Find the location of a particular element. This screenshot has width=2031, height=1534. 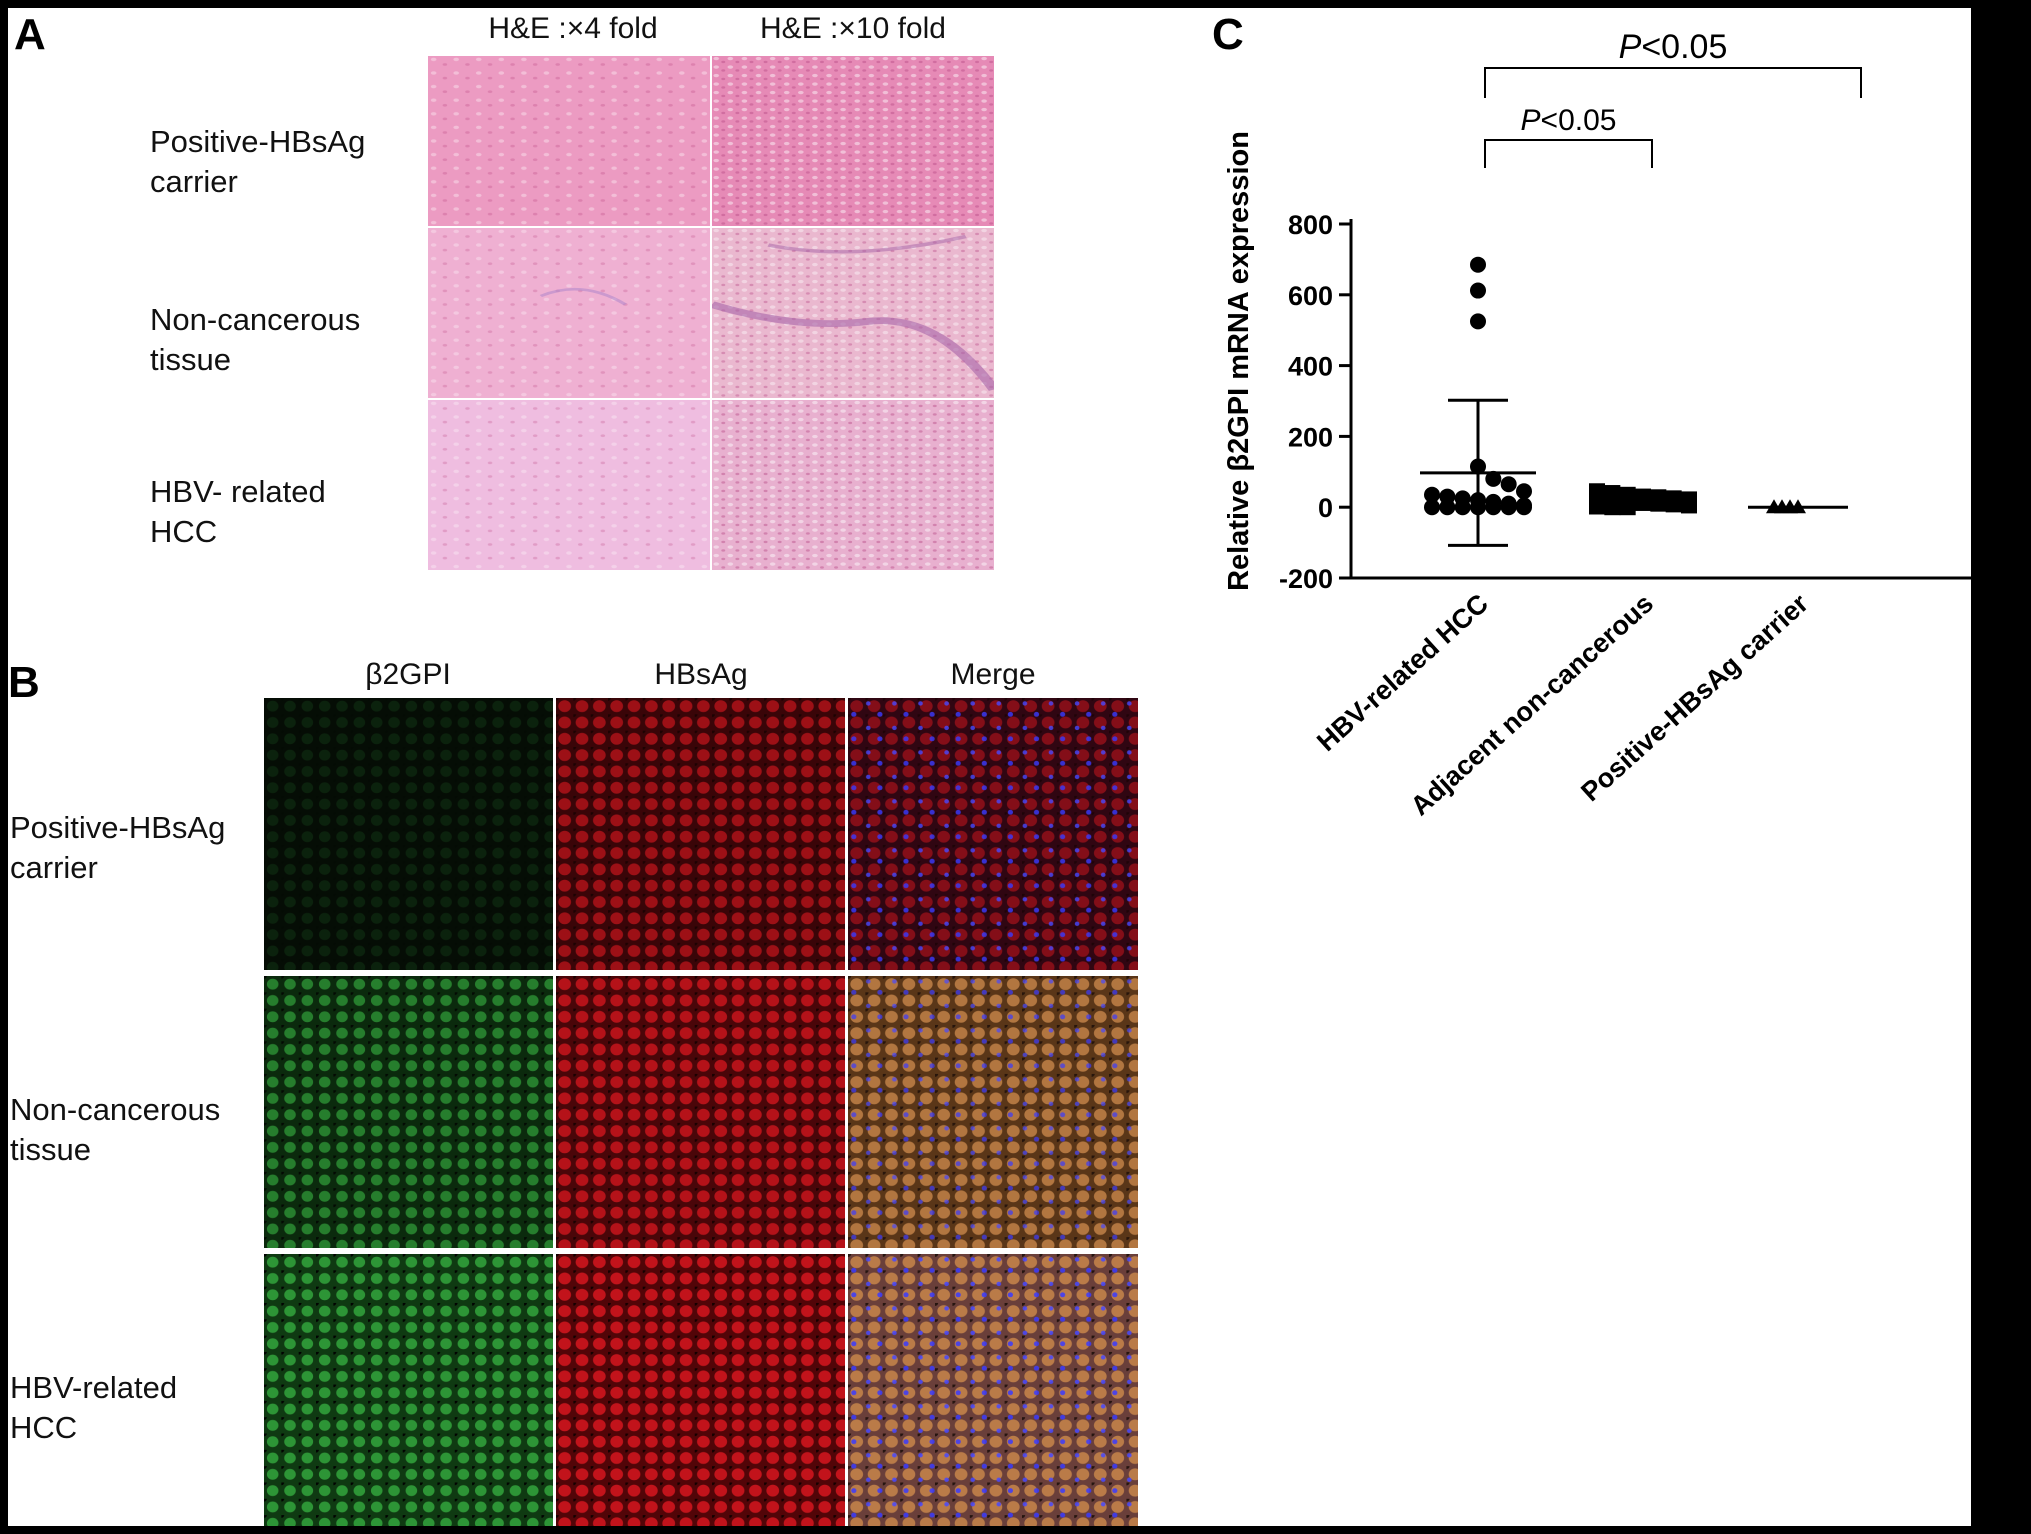

panel-b-col-header-merge: Merge is located at coordinates (993, 674).